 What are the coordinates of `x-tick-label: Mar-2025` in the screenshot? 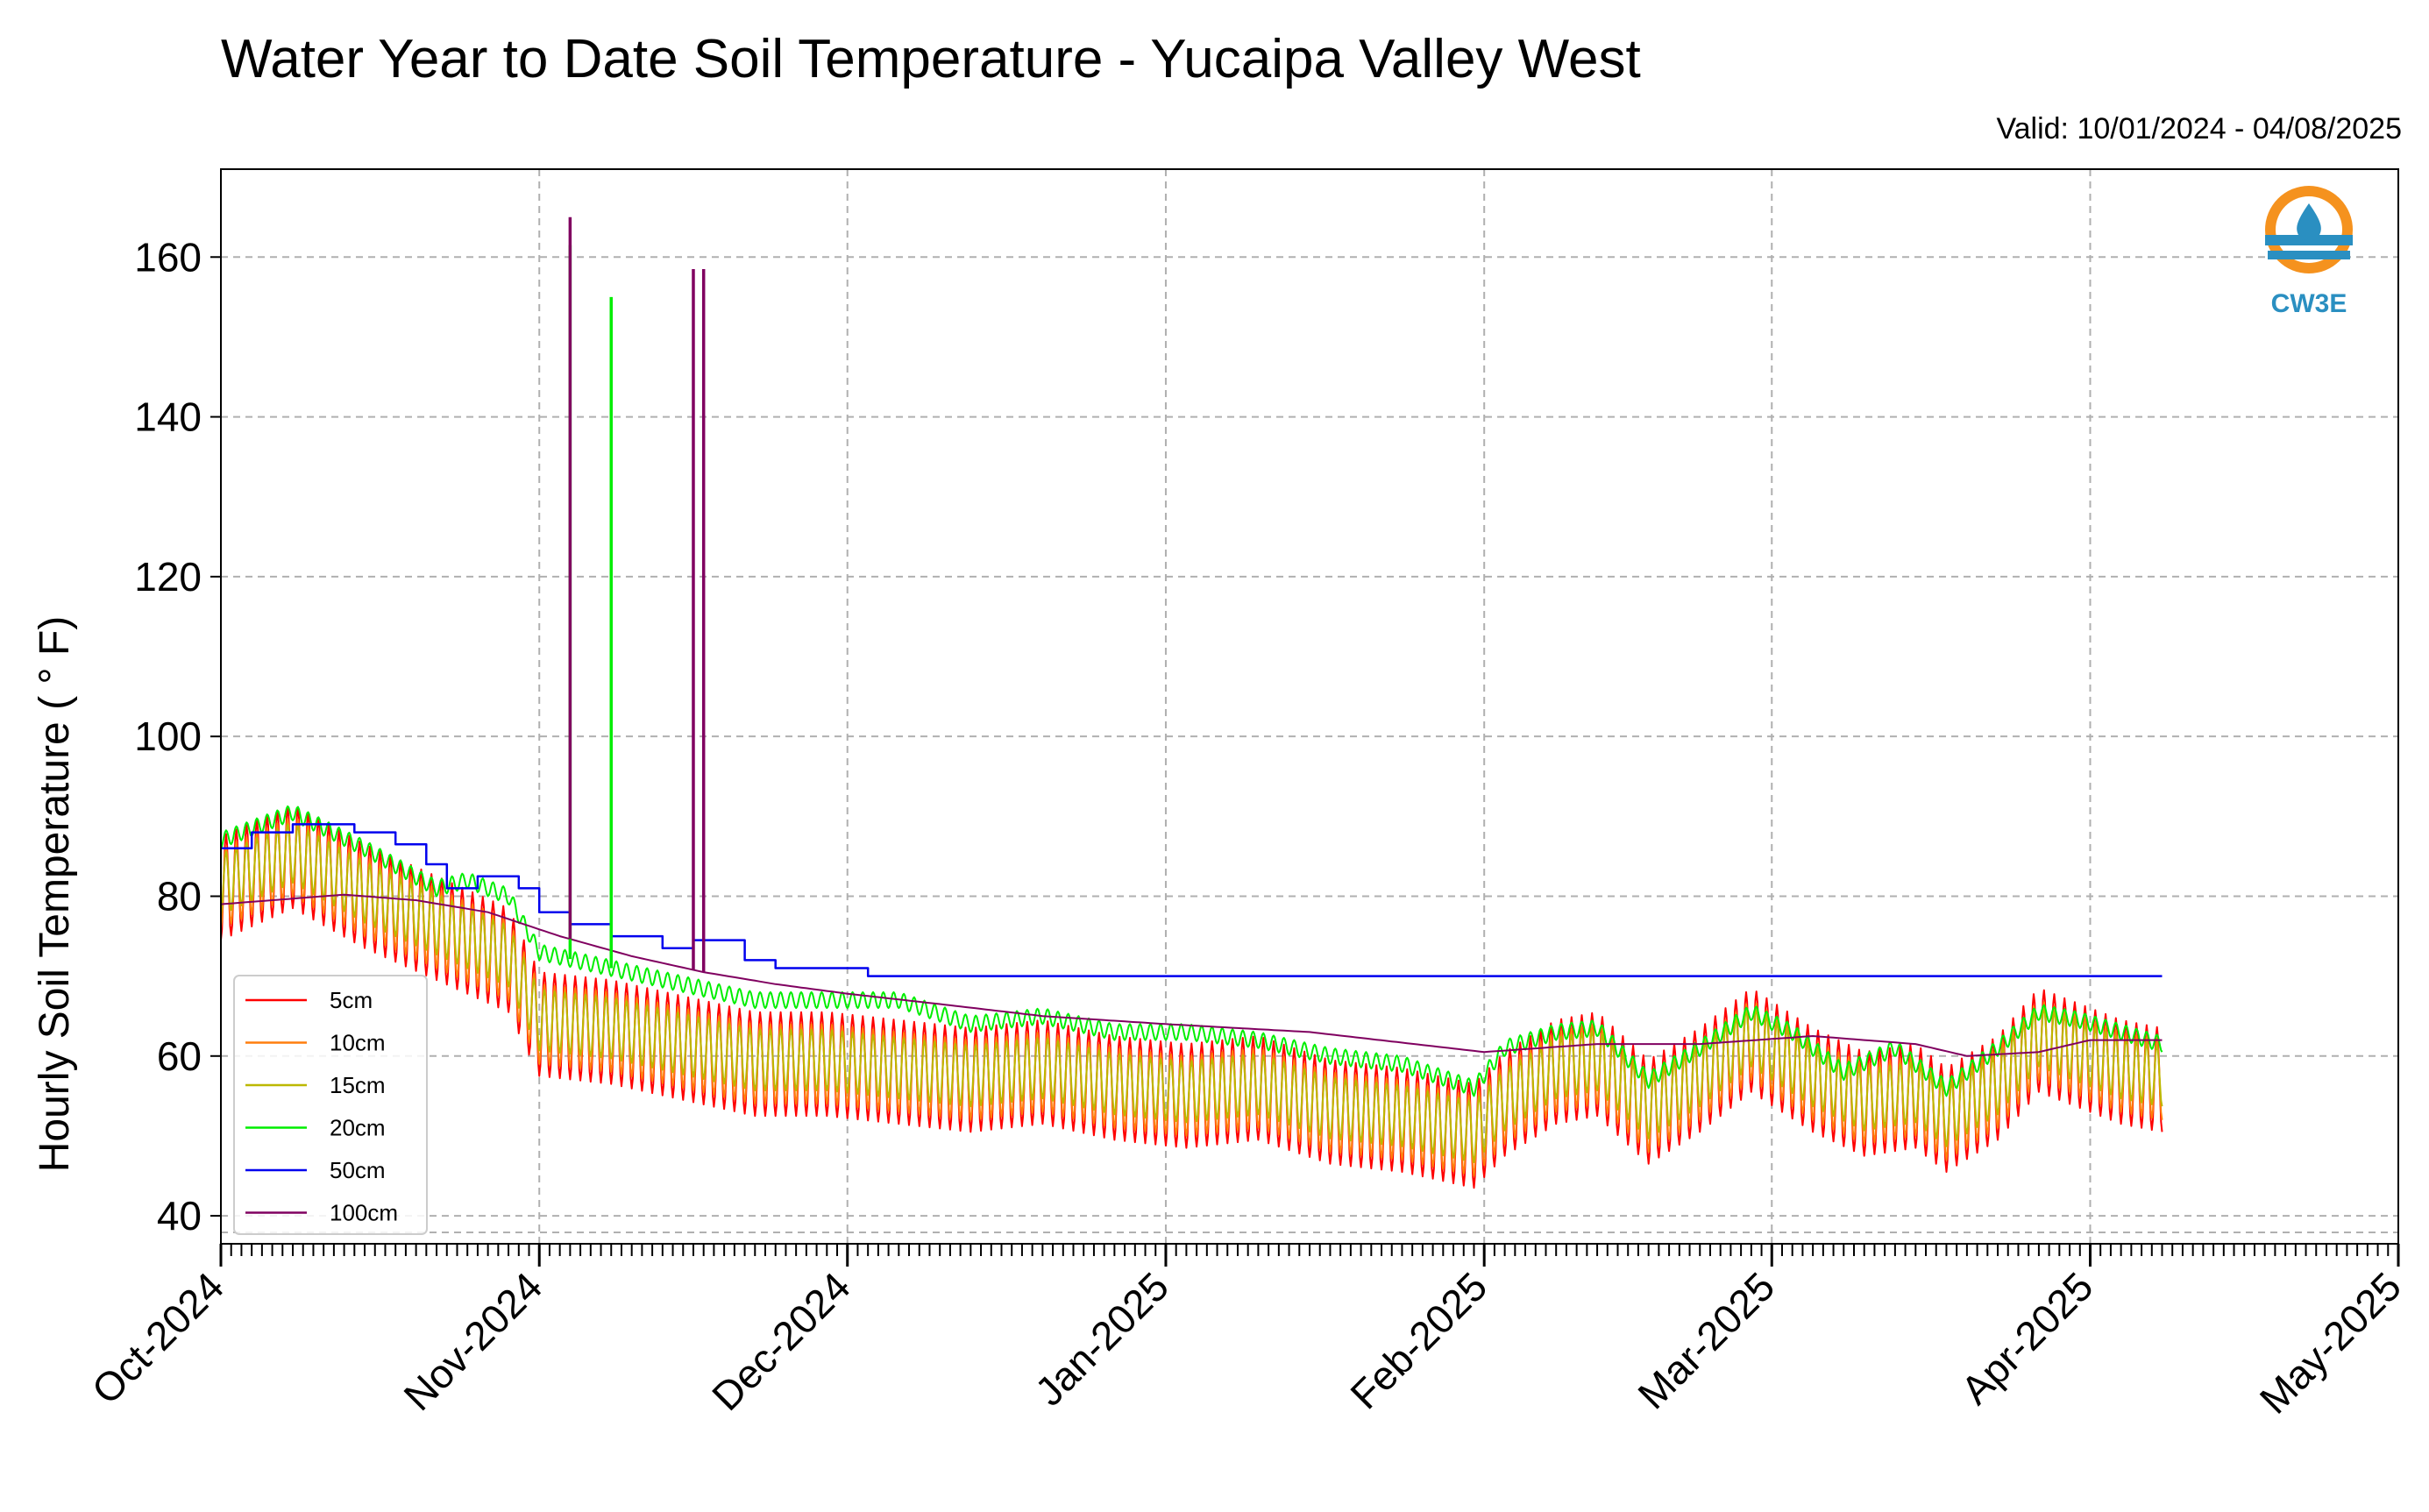 It's located at (1706, 1340).